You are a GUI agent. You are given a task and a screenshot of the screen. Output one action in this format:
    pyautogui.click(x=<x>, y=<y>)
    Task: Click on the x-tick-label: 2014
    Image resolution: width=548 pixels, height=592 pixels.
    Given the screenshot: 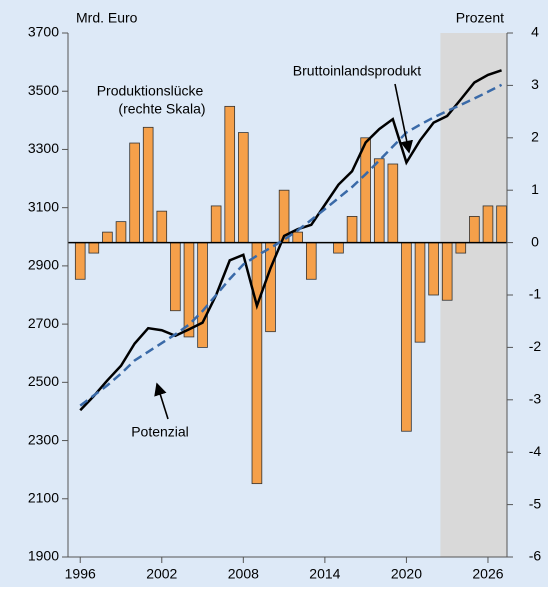 What is the action you would take?
    pyautogui.click(x=324, y=574)
    